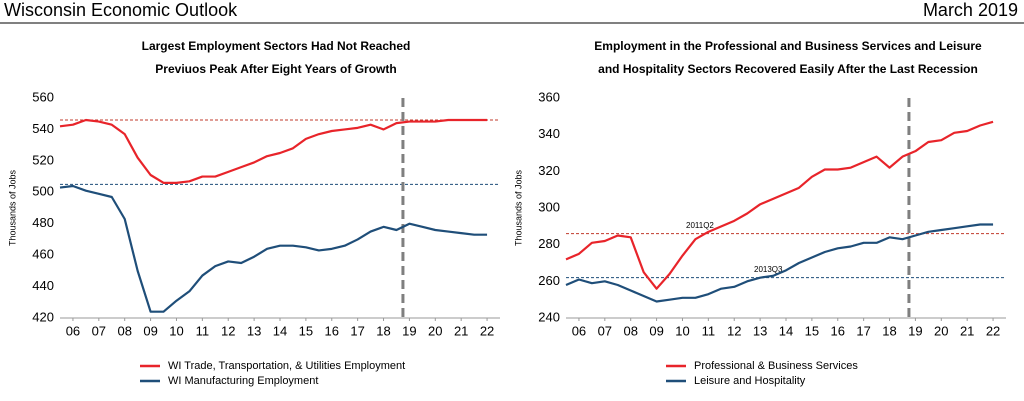 This screenshot has width=1024, height=401. What do you see at coordinates (549, 96) in the screenshot?
I see `y-tick-label: 360` at bounding box center [549, 96].